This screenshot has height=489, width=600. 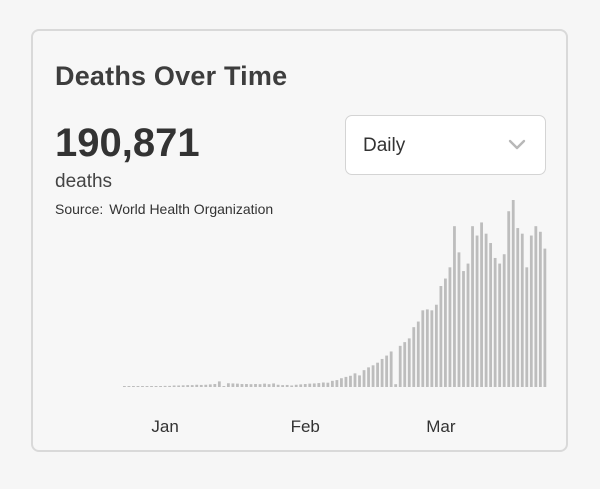 What do you see at coordinates (445, 145) in the screenshot?
I see `interval-dropdown: Daily` at bounding box center [445, 145].